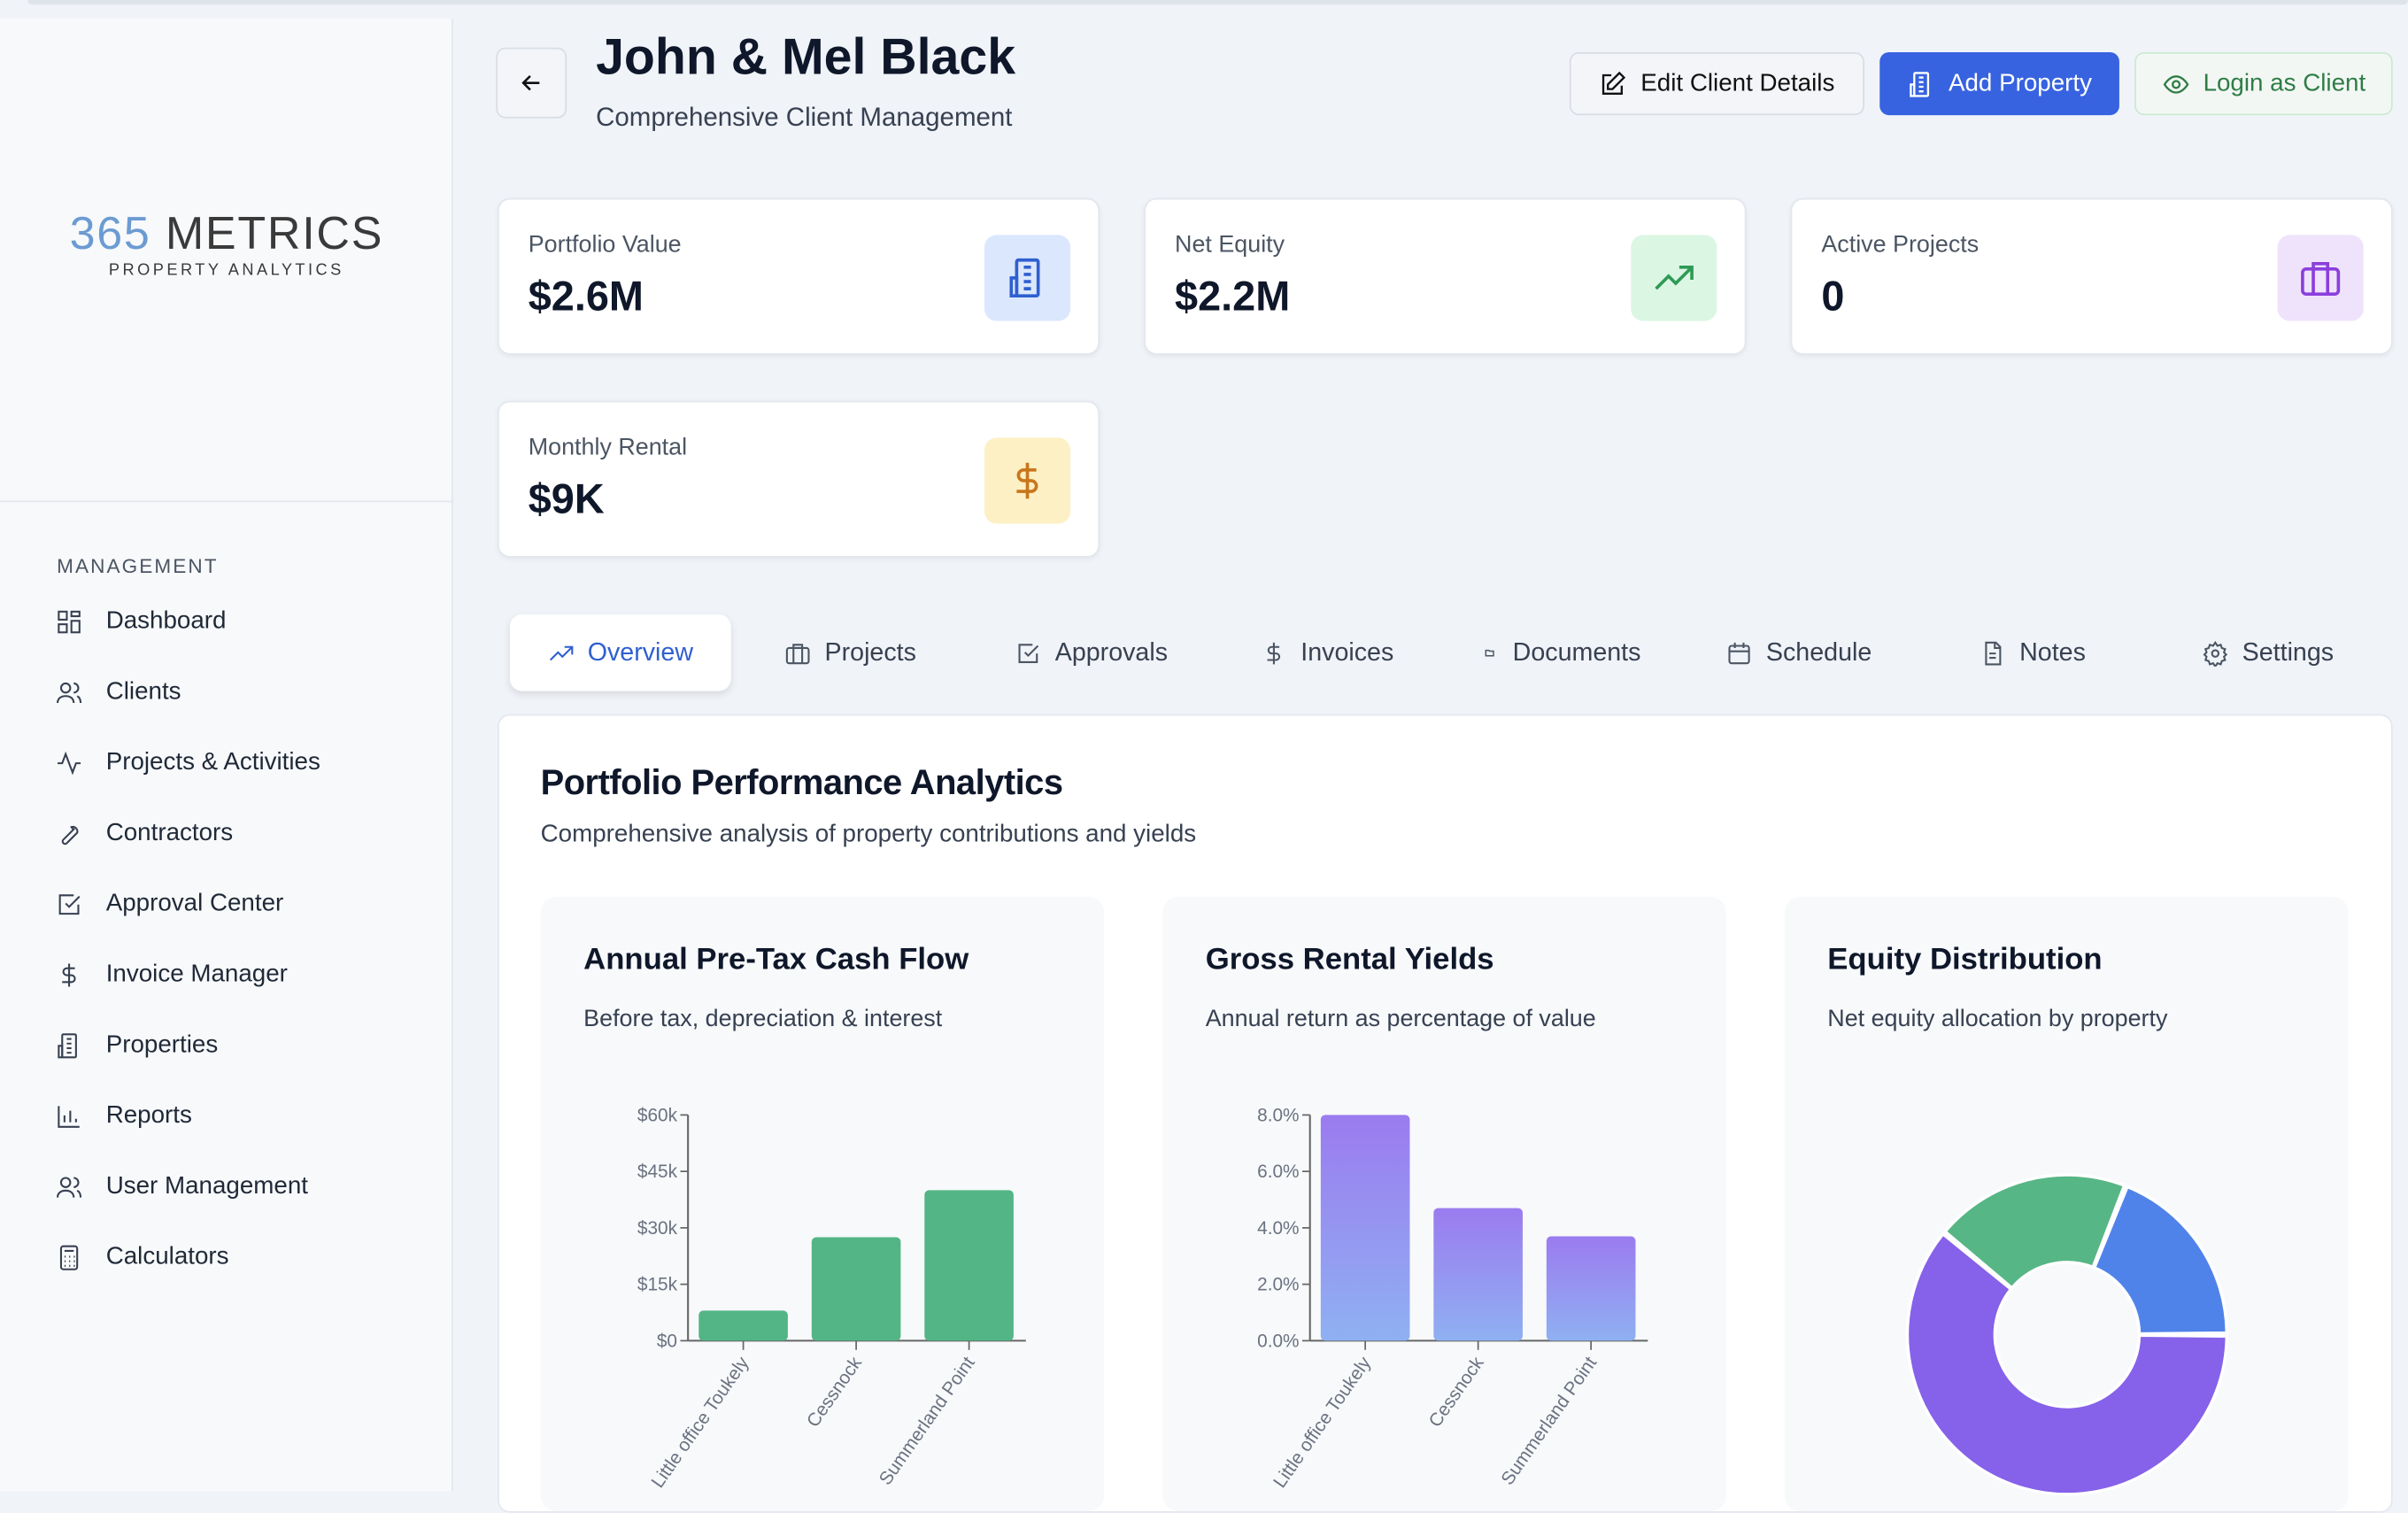  What do you see at coordinates (1278, 1172) in the screenshot?
I see `y-tick-label: 6.0%` at bounding box center [1278, 1172].